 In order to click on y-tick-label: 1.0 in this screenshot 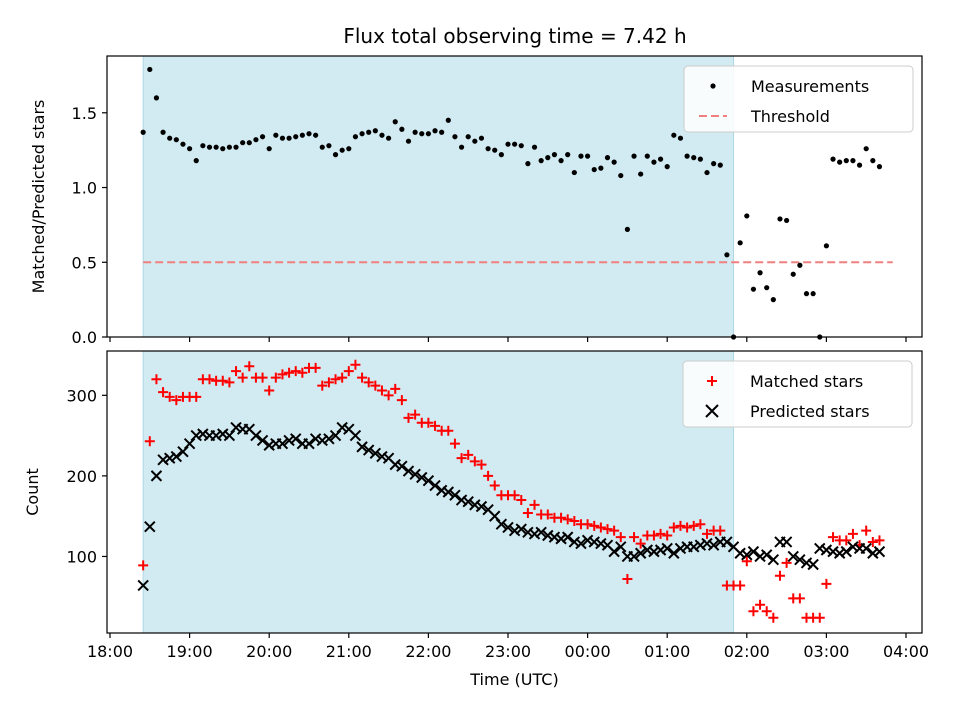, I will do `click(84, 188)`.